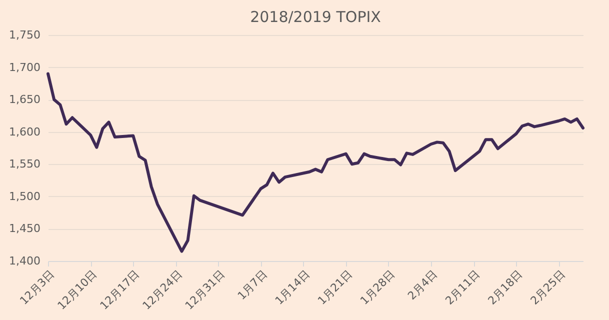 The image size is (609, 320). What do you see at coordinates (506, 288) in the screenshot?
I see `x-tick-label: 2月18日` at bounding box center [506, 288].